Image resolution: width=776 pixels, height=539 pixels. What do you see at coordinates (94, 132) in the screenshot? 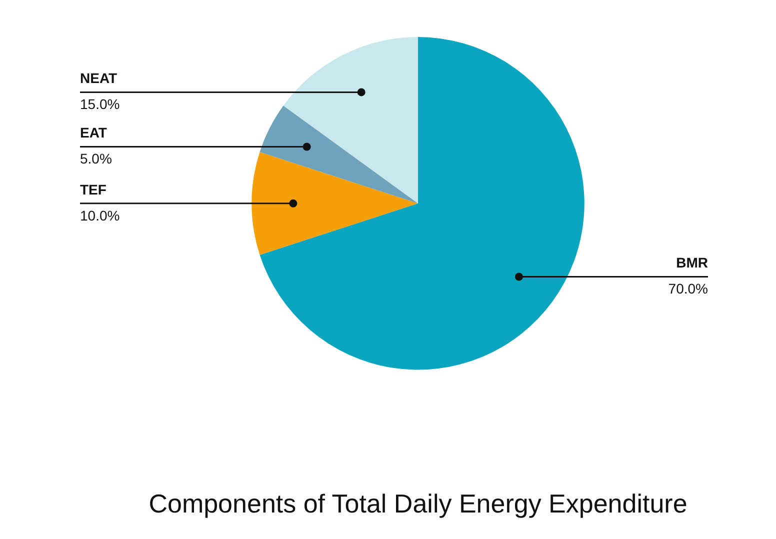
I see `slice-label: EAT` at bounding box center [94, 132].